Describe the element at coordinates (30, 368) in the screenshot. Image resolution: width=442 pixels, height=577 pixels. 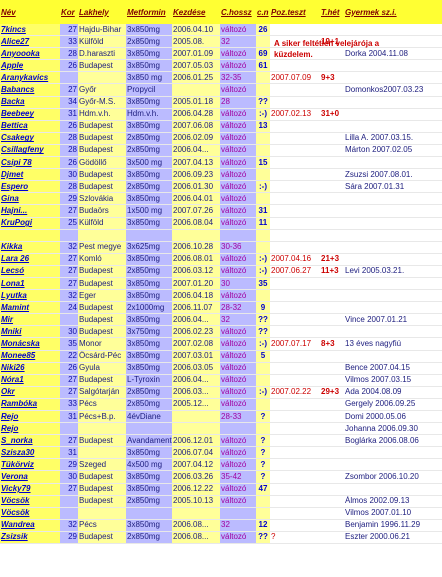
I see `member-name-link: Niki26` at that location.